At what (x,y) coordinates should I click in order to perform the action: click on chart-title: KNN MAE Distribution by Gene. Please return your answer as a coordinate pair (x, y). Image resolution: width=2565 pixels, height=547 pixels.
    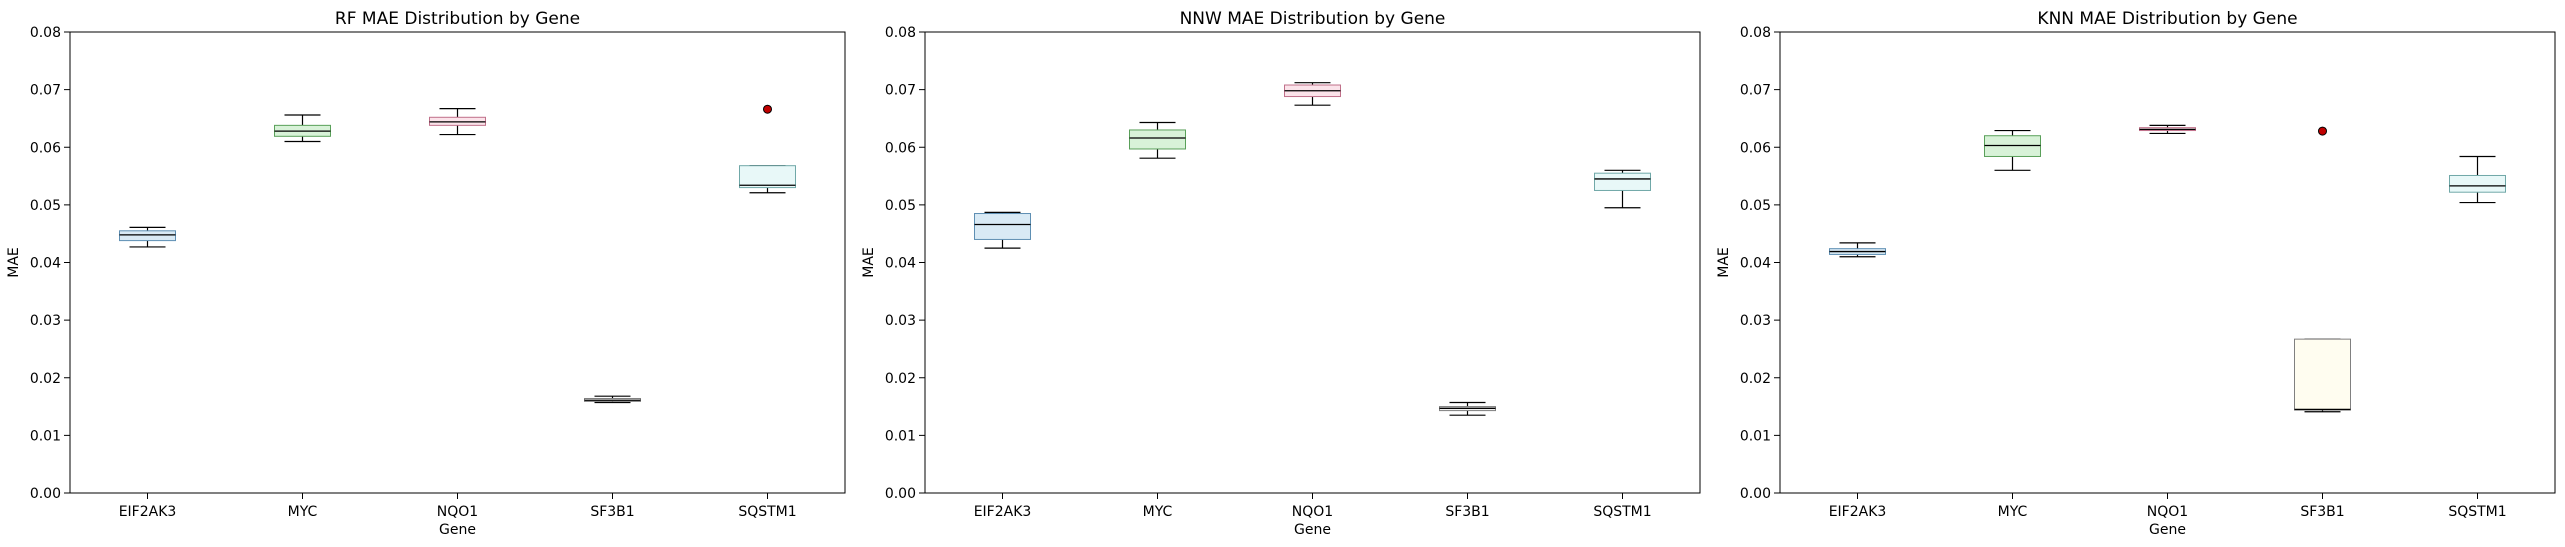
    Looking at the image, I should click on (2167, 19).